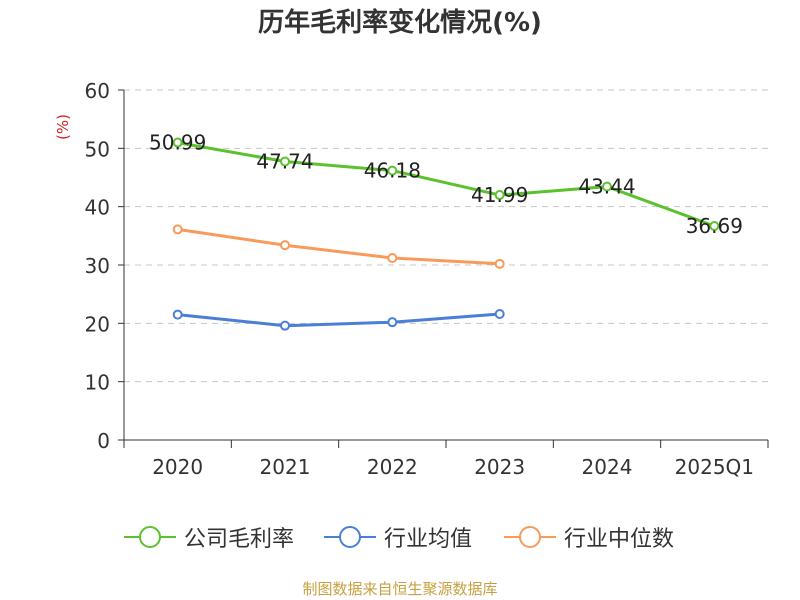 The image size is (800, 600). What do you see at coordinates (63, 127) in the screenshot?
I see `y-axis-unit-label: (%)` at bounding box center [63, 127].